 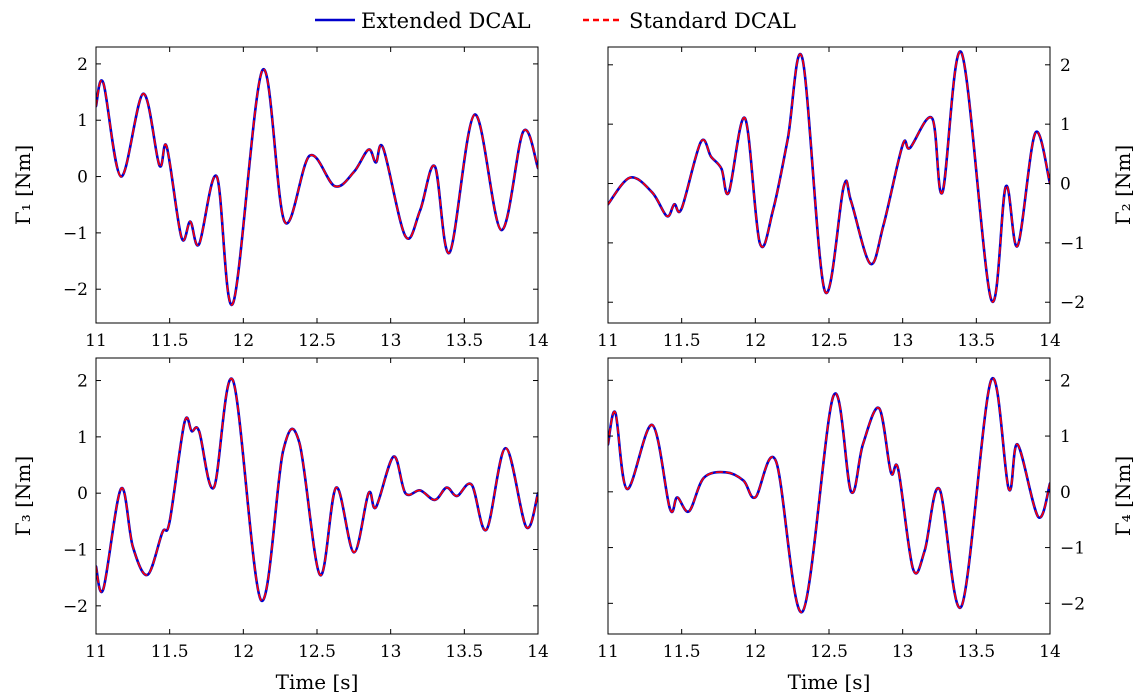 I want to click on legend: Extended DCAL Standard DCAL, so click(x=555, y=21).